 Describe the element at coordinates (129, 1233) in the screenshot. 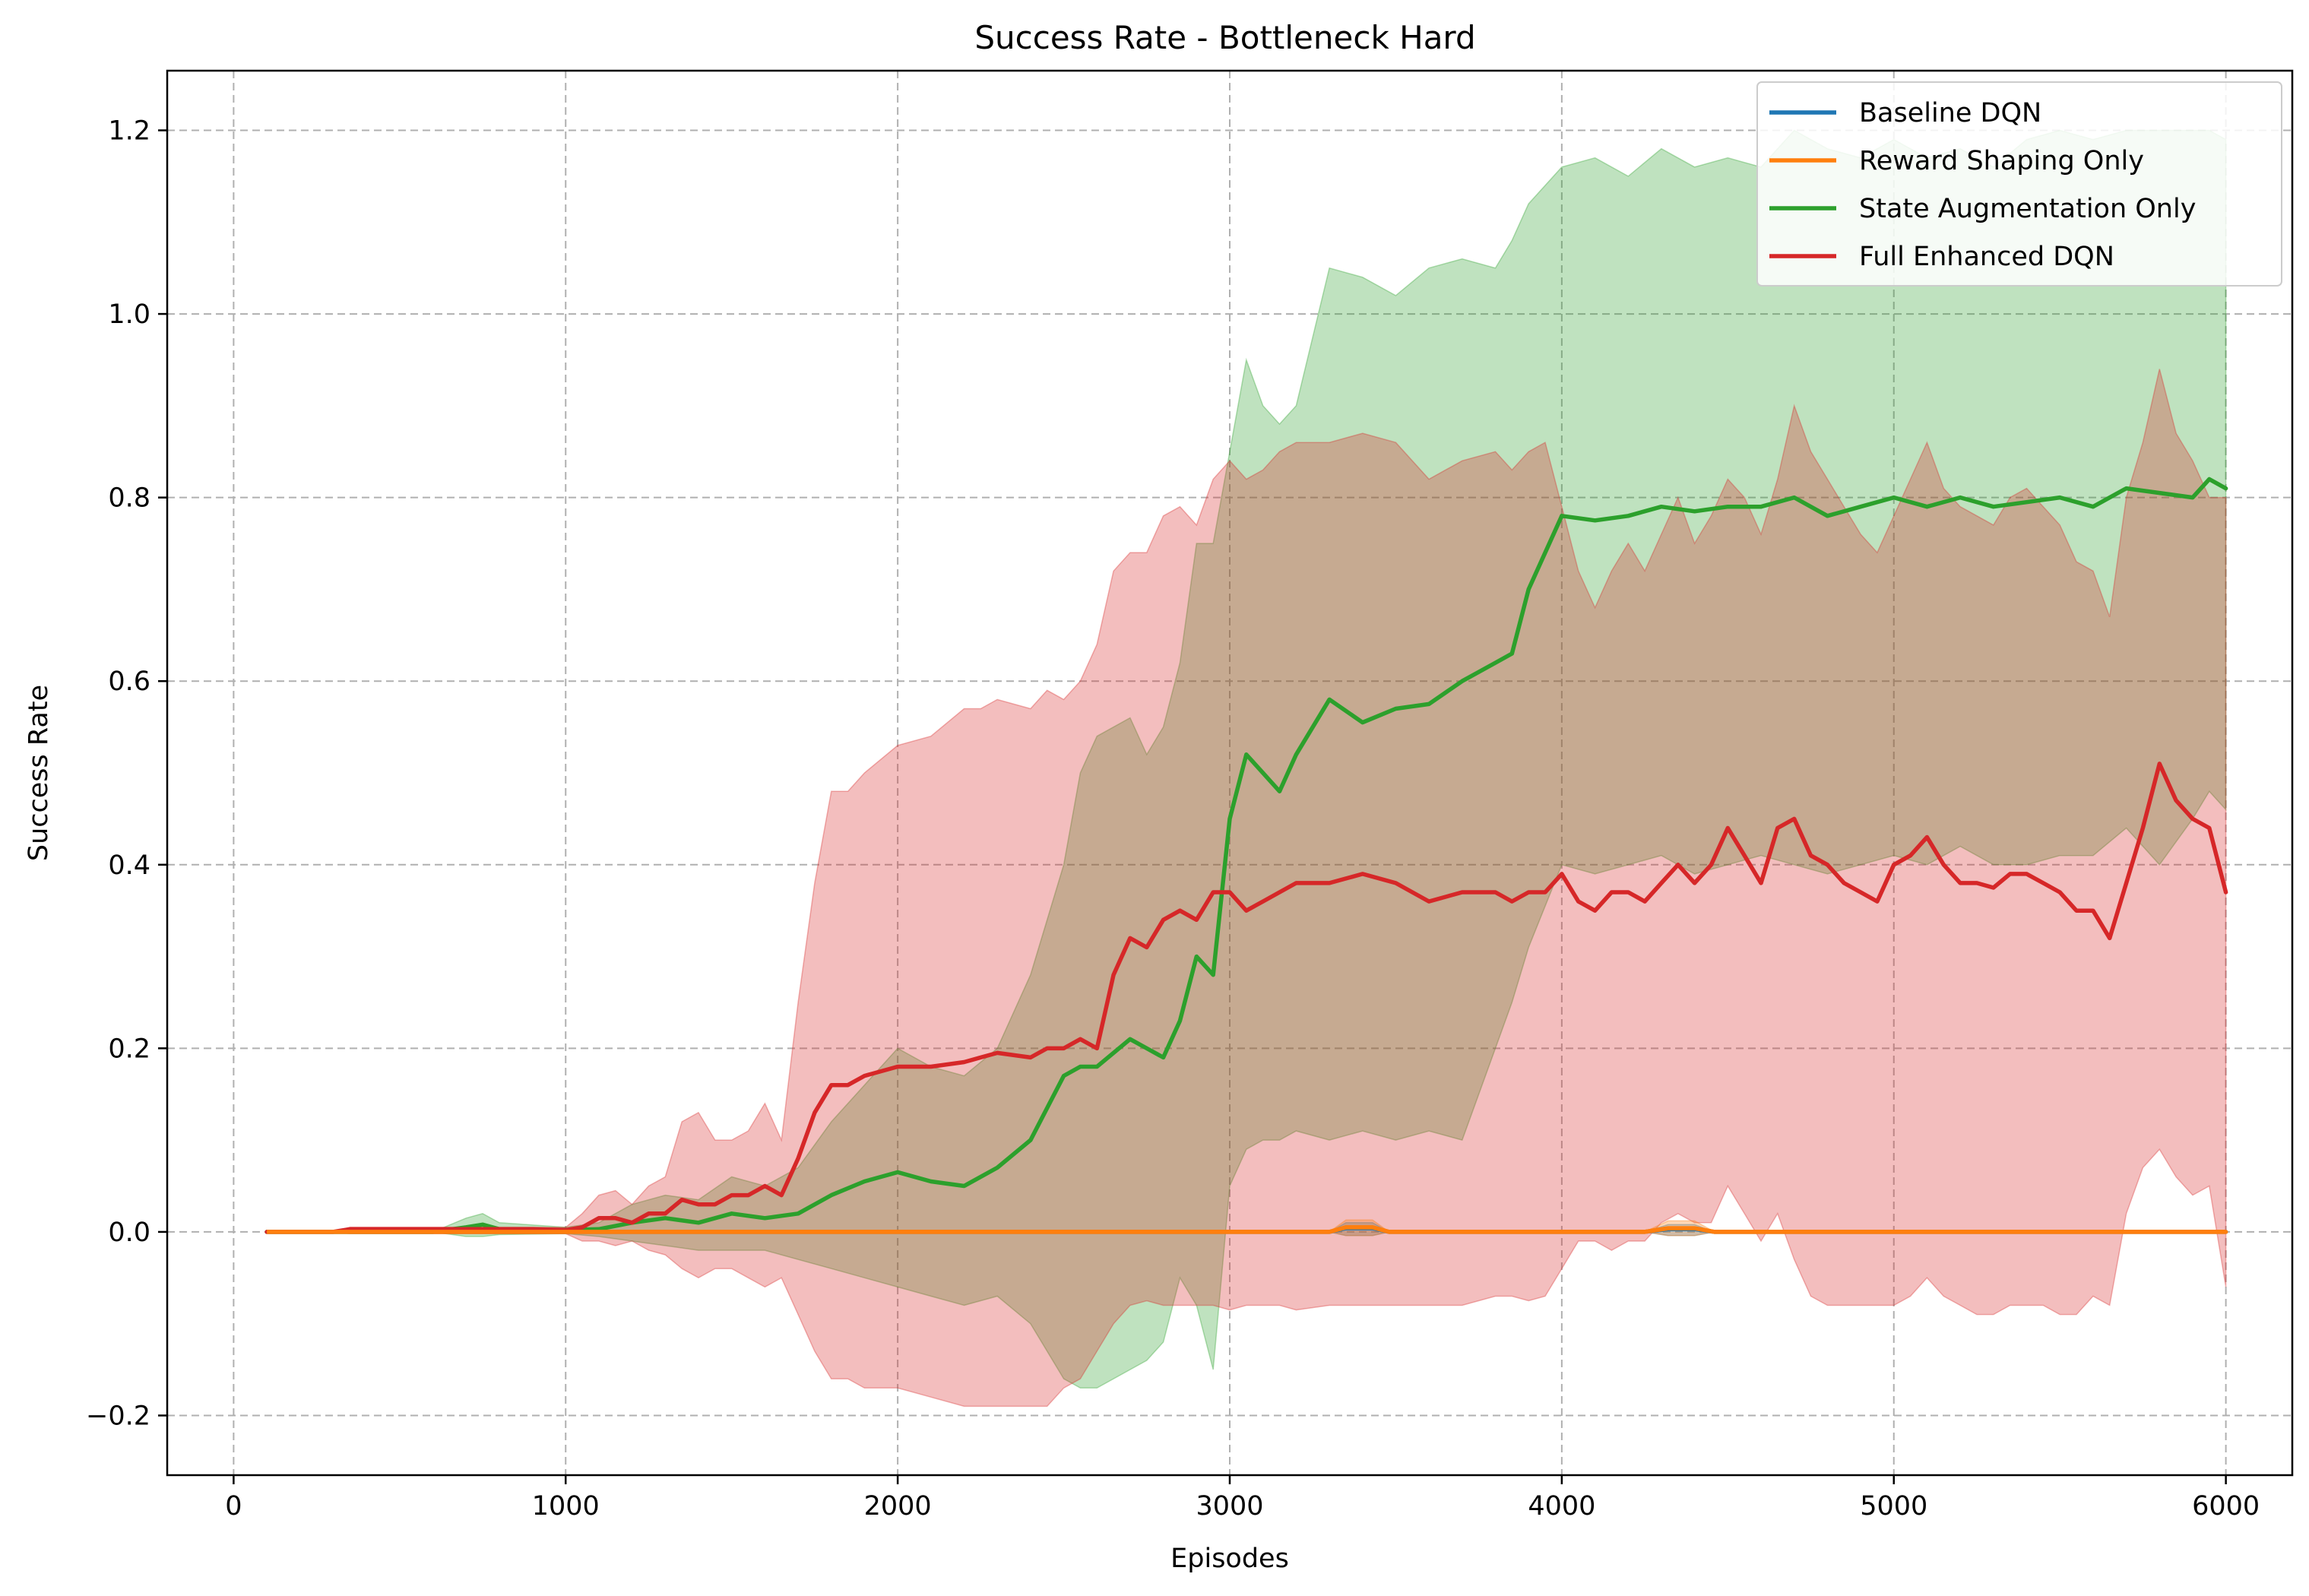

I see `y-tick-label: 0.0` at that location.